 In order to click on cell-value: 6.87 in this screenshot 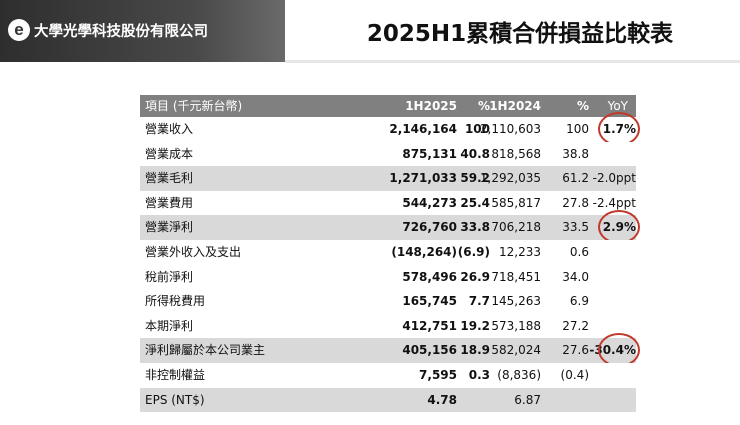, I will do `click(527, 399)`.